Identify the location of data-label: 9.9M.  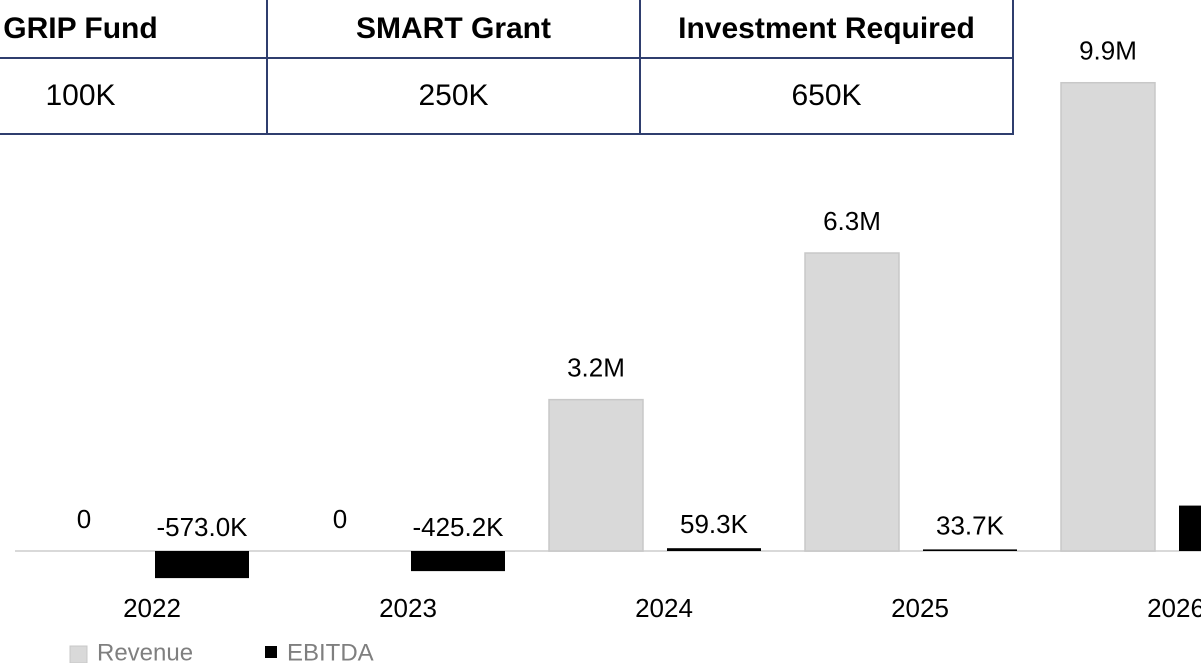
(1108, 51).